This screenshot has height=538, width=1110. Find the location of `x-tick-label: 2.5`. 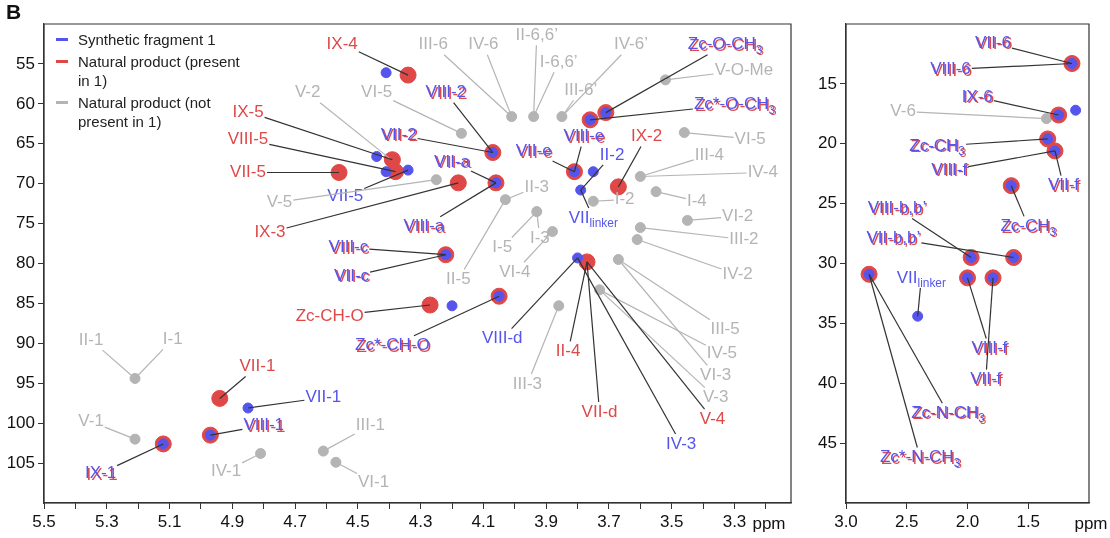

x-tick-label: 2.5 is located at coordinates (906, 521).